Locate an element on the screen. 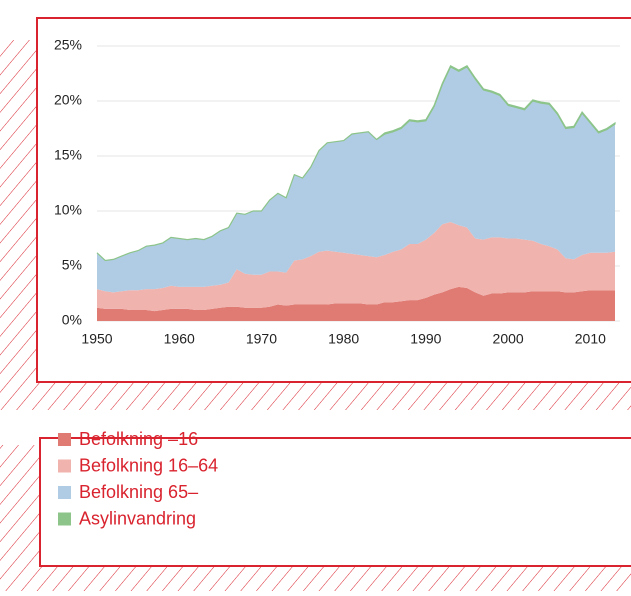 This screenshot has width=631, height=596. y-tick-label: 5% is located at coordinates (72, 265).